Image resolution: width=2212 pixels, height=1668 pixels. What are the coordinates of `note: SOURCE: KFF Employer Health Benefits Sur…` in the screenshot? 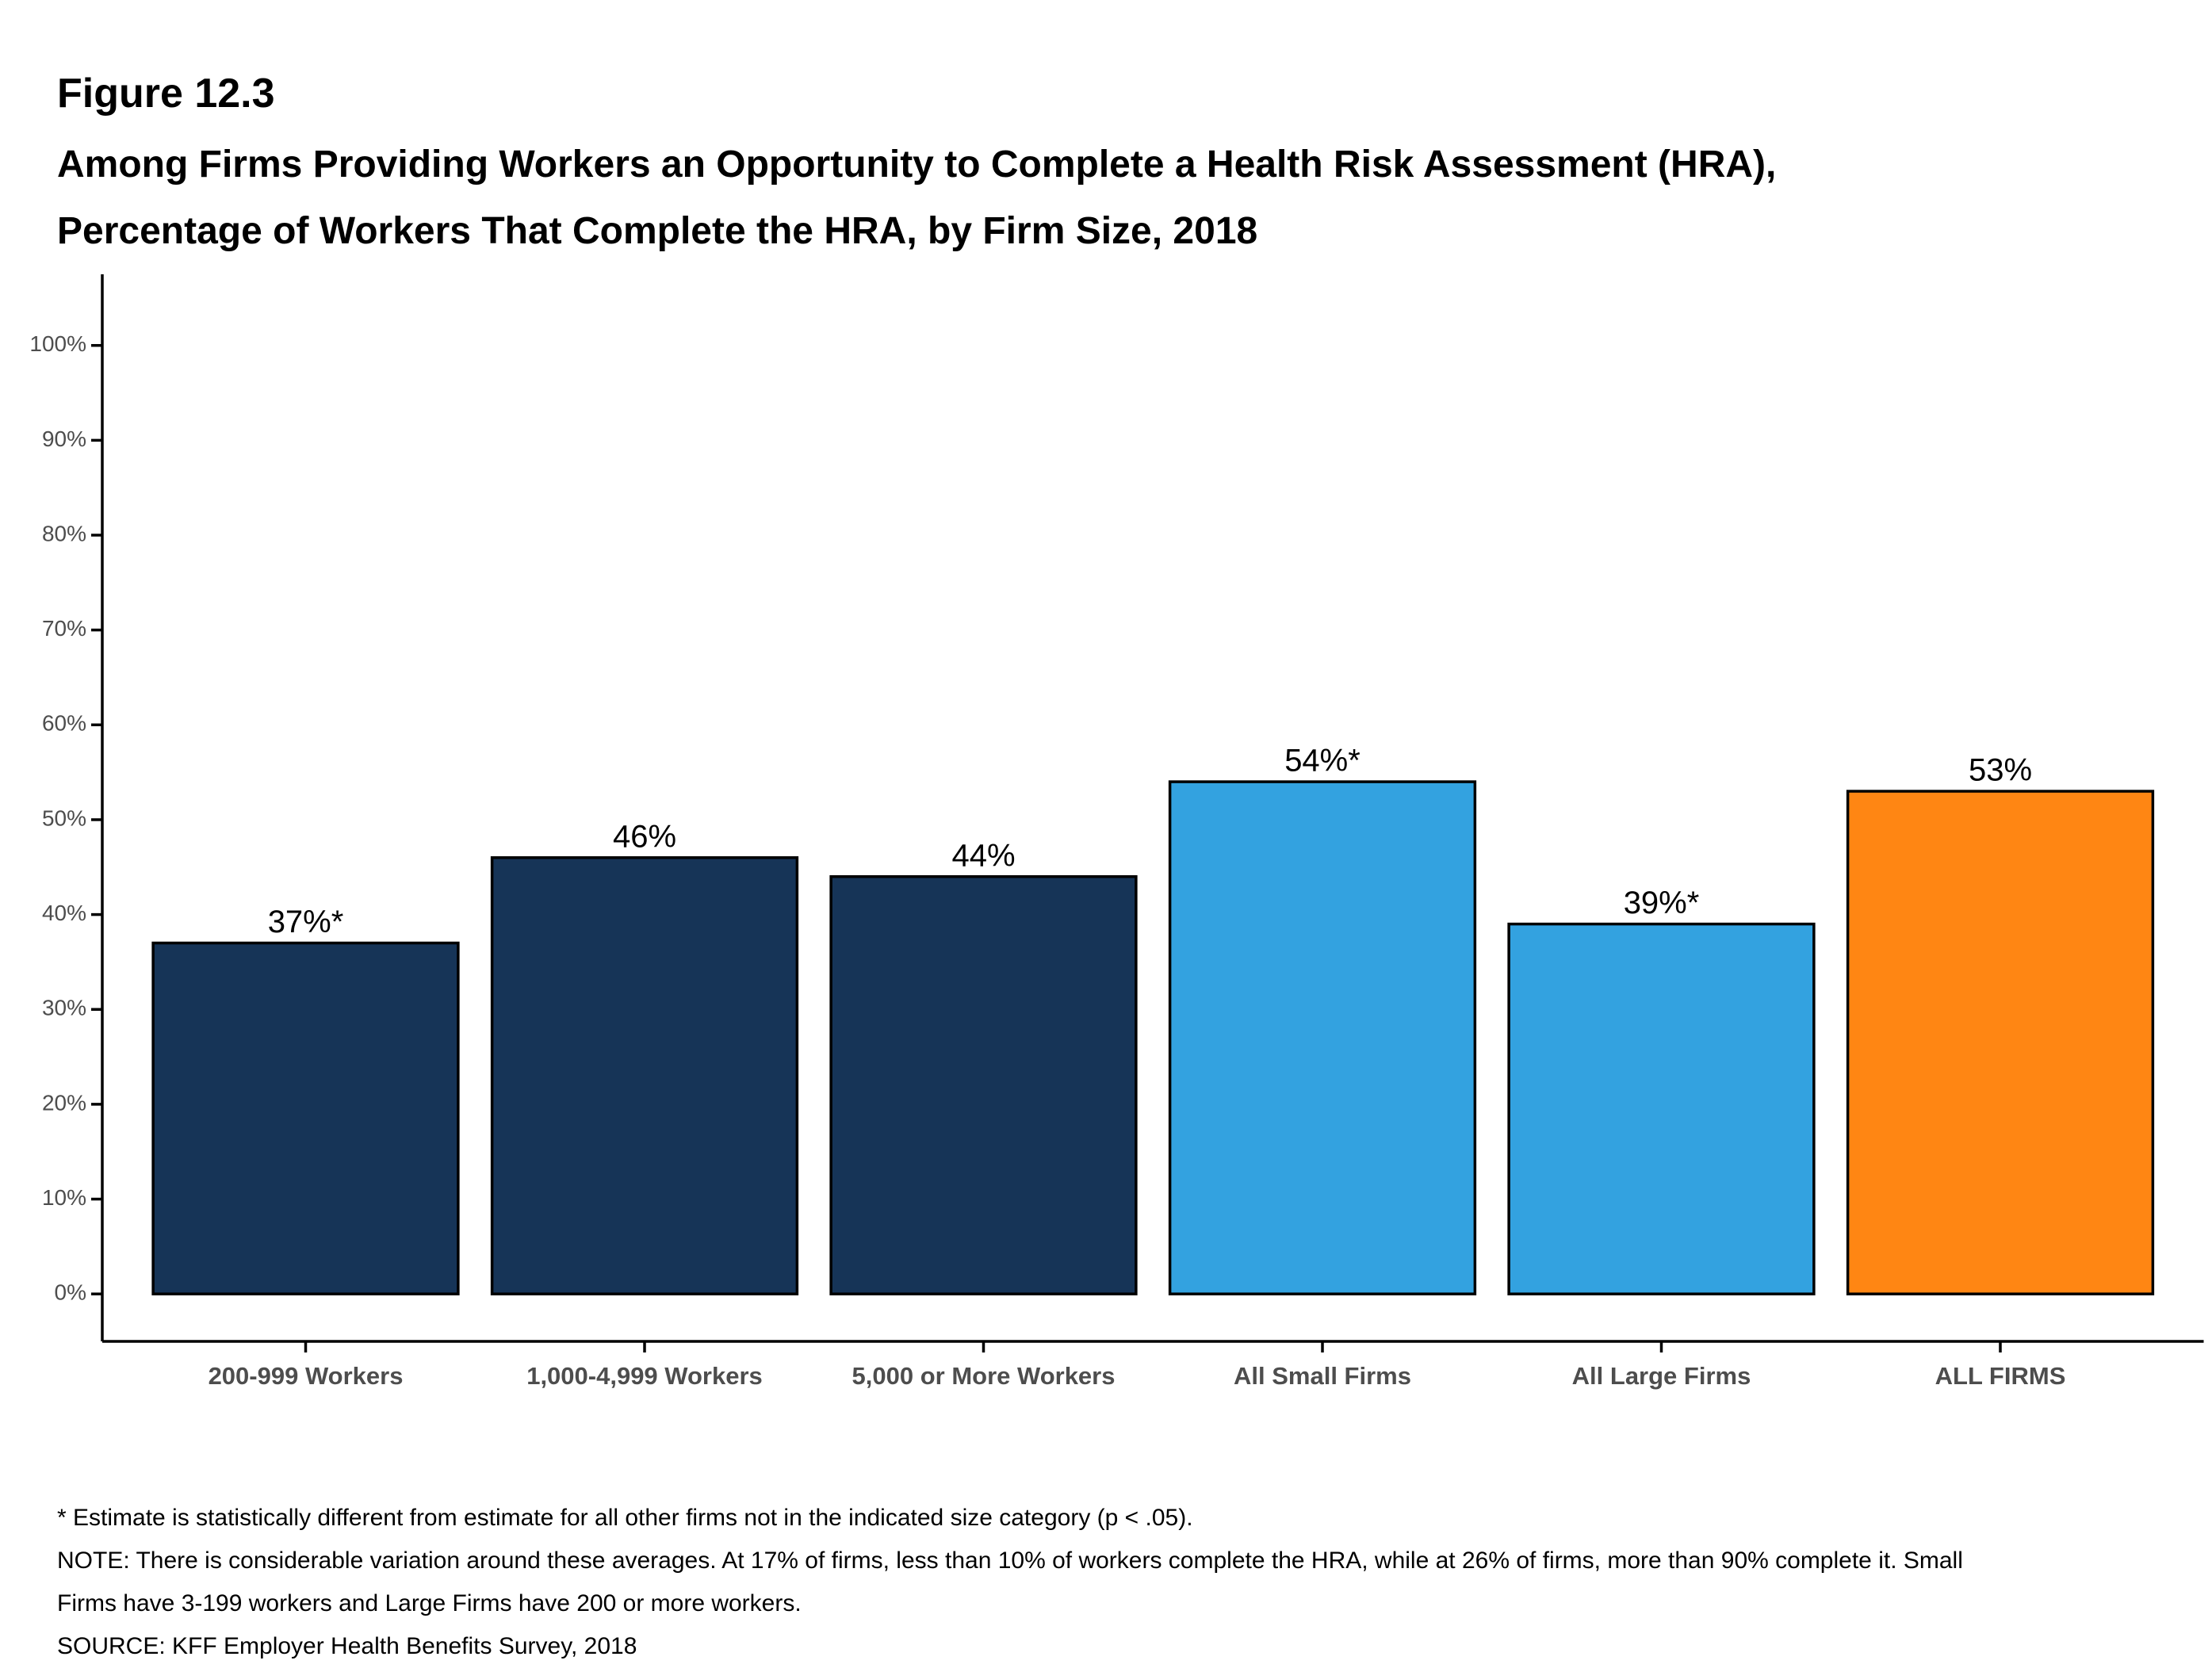 It's located at (347, 1646).